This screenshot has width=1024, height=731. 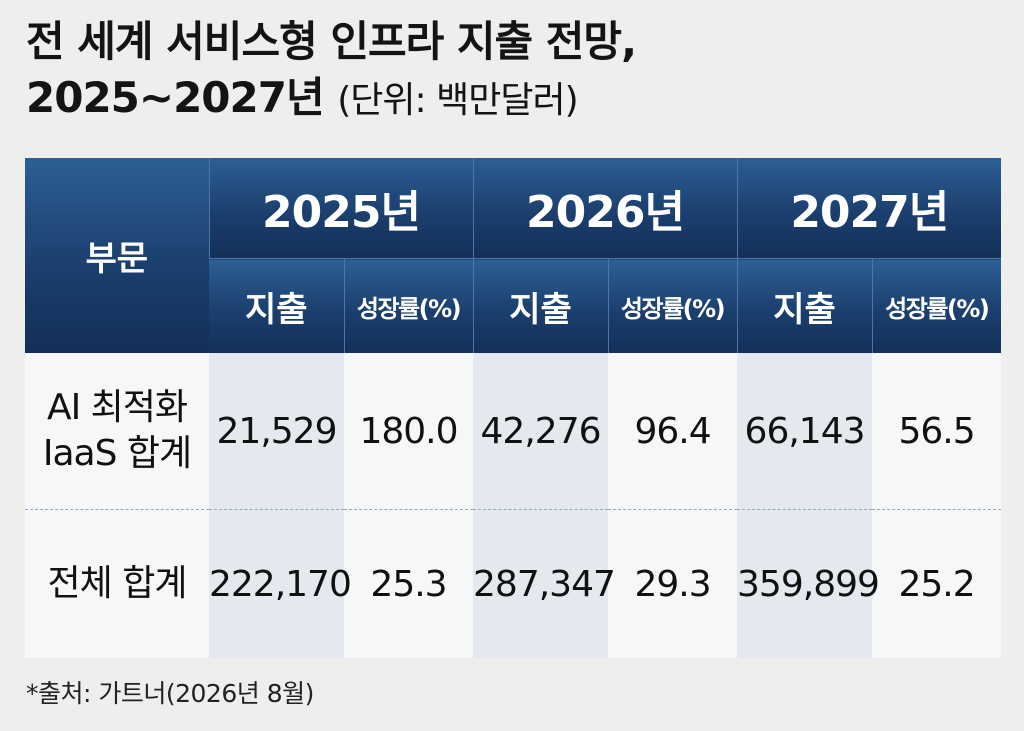 I want to click on spend-header-2025: 지출, so click(x=276, y=305).